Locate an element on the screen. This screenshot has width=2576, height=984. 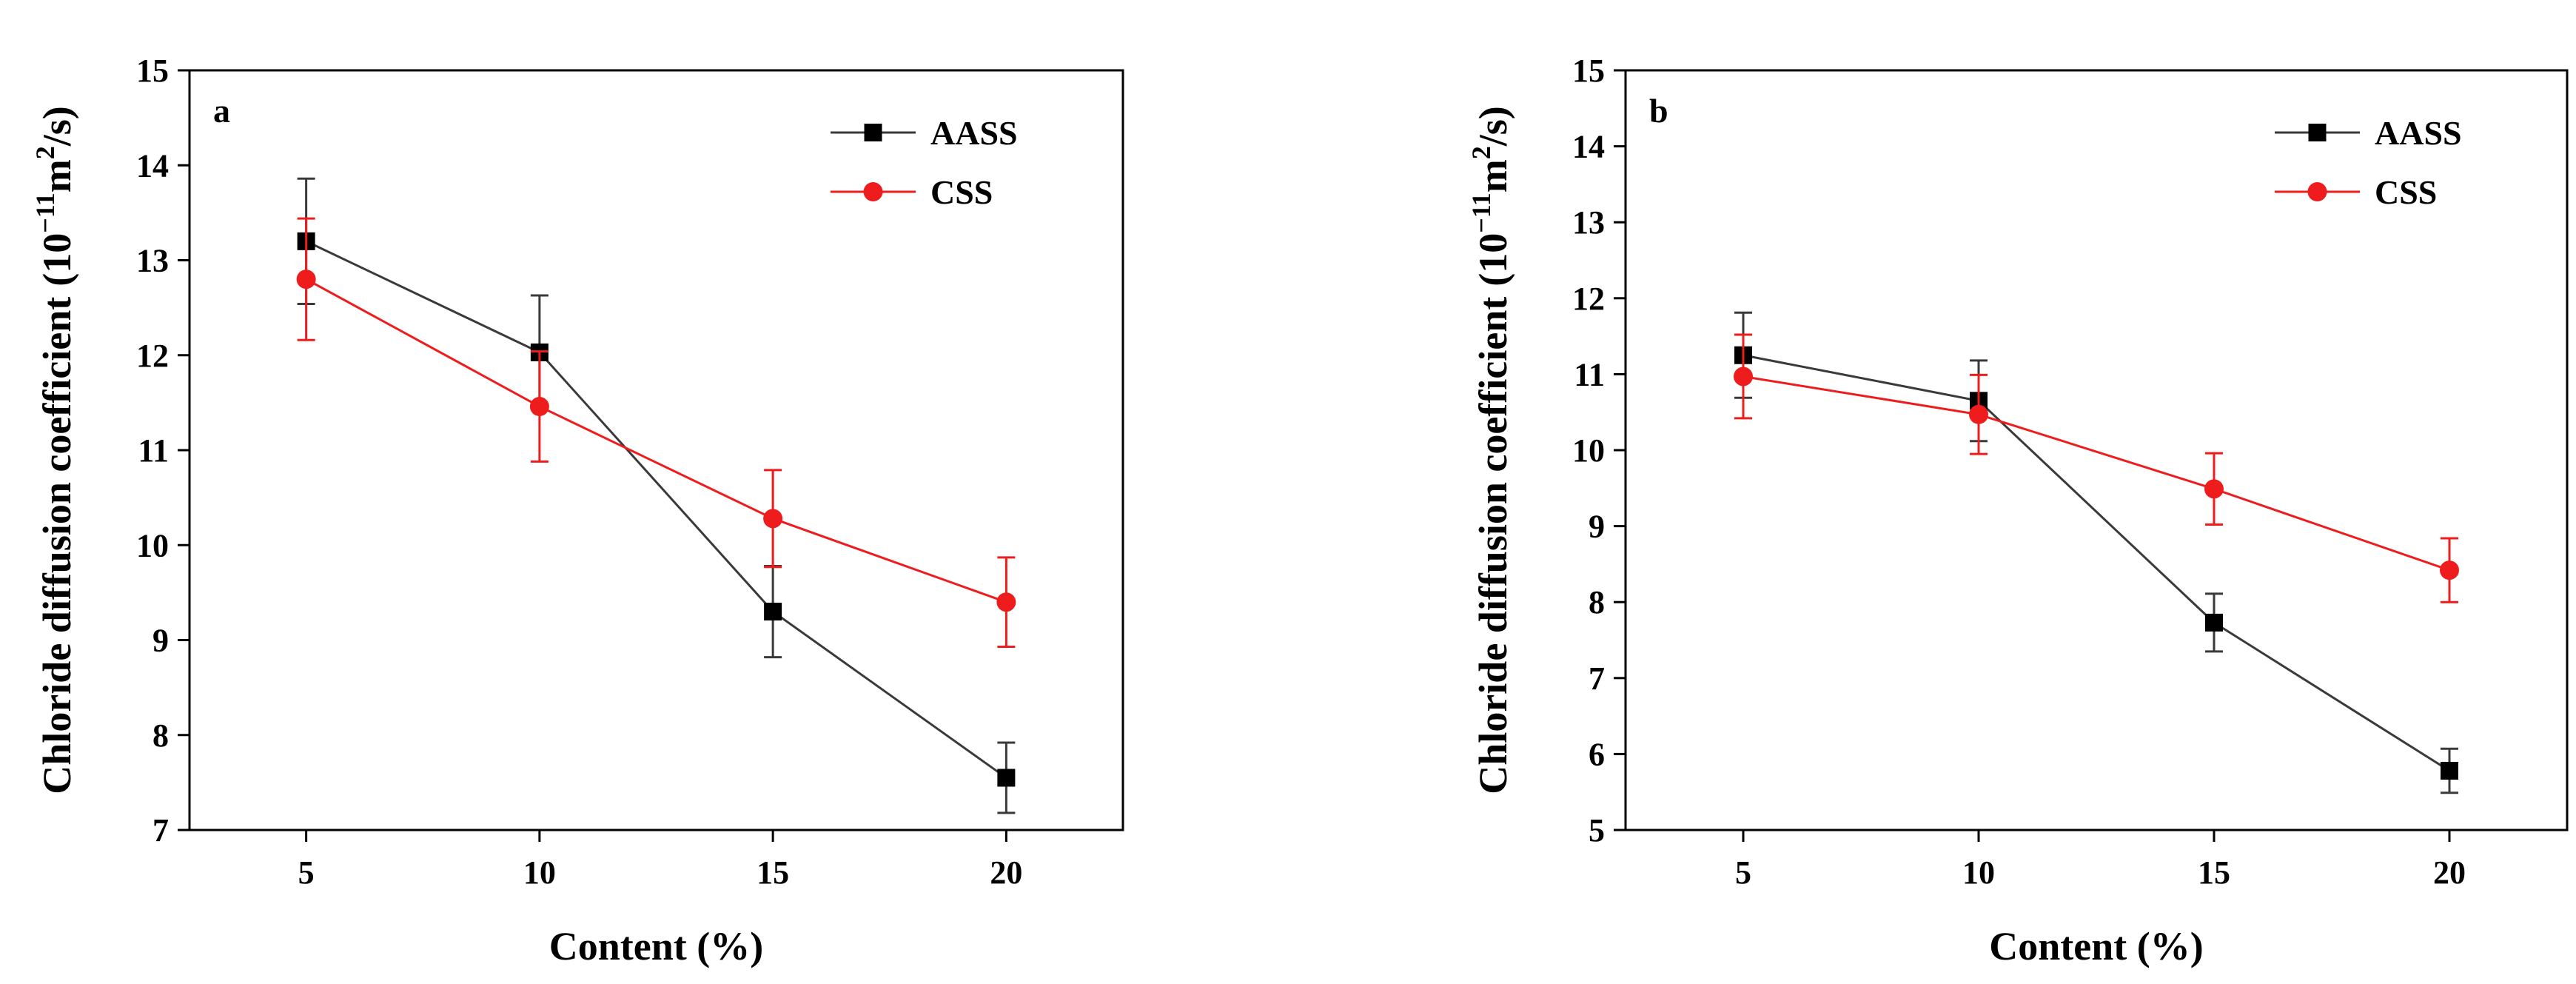
y-tick-label: 5 is located at coordinates (1597, 830).